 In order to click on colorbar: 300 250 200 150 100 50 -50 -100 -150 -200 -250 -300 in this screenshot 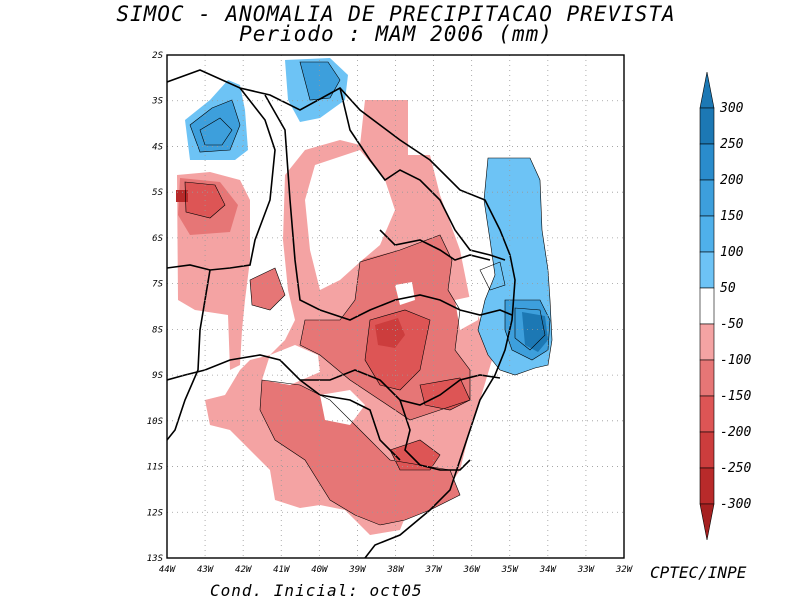, I will do `click(725, 306)`.